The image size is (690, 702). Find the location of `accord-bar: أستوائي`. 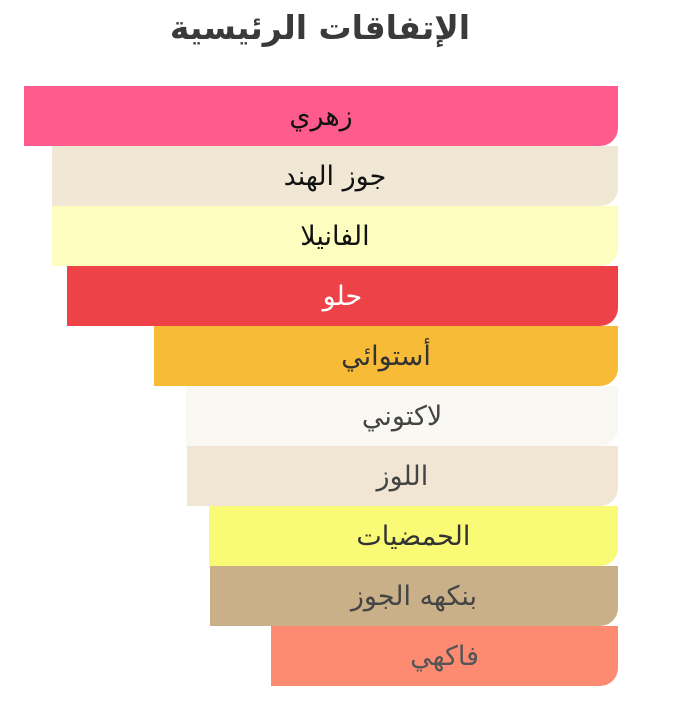

accord-bar: أستوائي is located at coordinates (386, 356).